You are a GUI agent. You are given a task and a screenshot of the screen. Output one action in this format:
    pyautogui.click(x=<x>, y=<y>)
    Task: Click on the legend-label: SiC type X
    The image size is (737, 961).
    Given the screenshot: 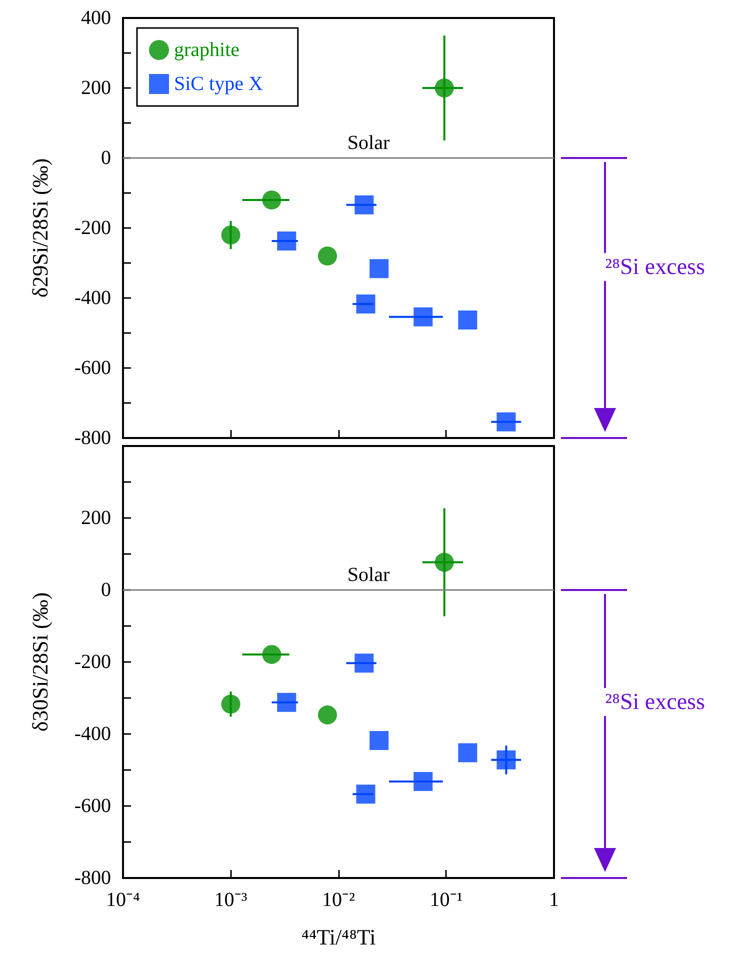 What is the action you would take?
    pyautogui.click(x=219, y=84)
    